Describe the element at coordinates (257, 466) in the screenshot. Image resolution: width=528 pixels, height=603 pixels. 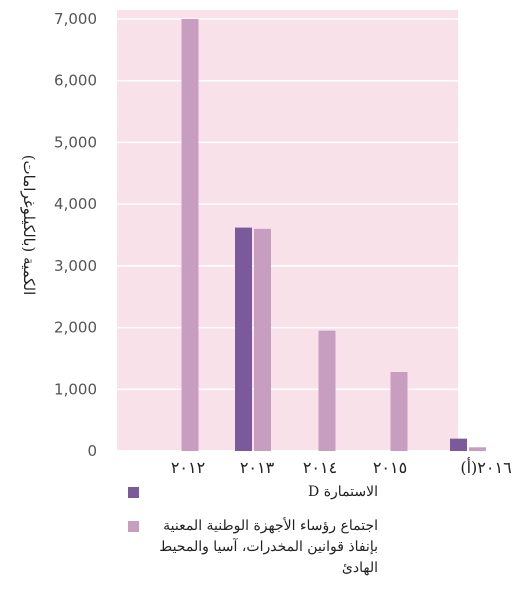
I see `x-tick-label: ٢٠١٣` at that location.